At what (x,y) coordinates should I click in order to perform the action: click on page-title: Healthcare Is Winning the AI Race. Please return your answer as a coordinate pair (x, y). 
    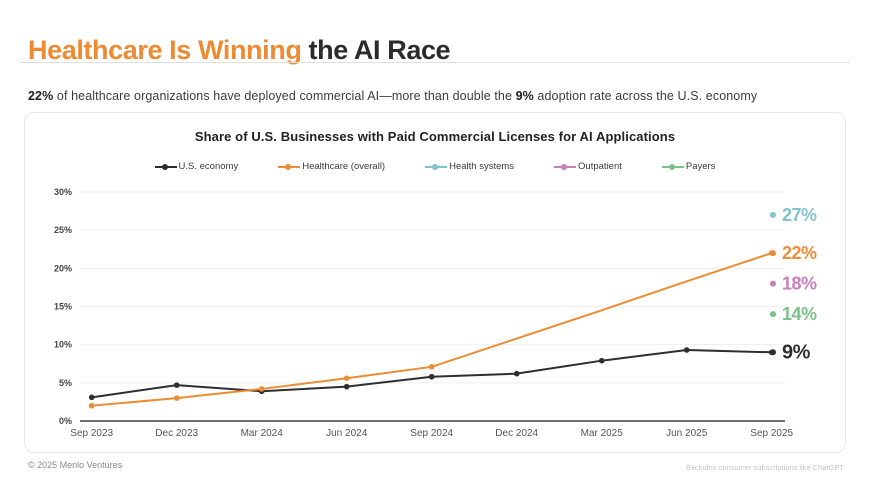
    Looking at the image, I should click on (239, 50).